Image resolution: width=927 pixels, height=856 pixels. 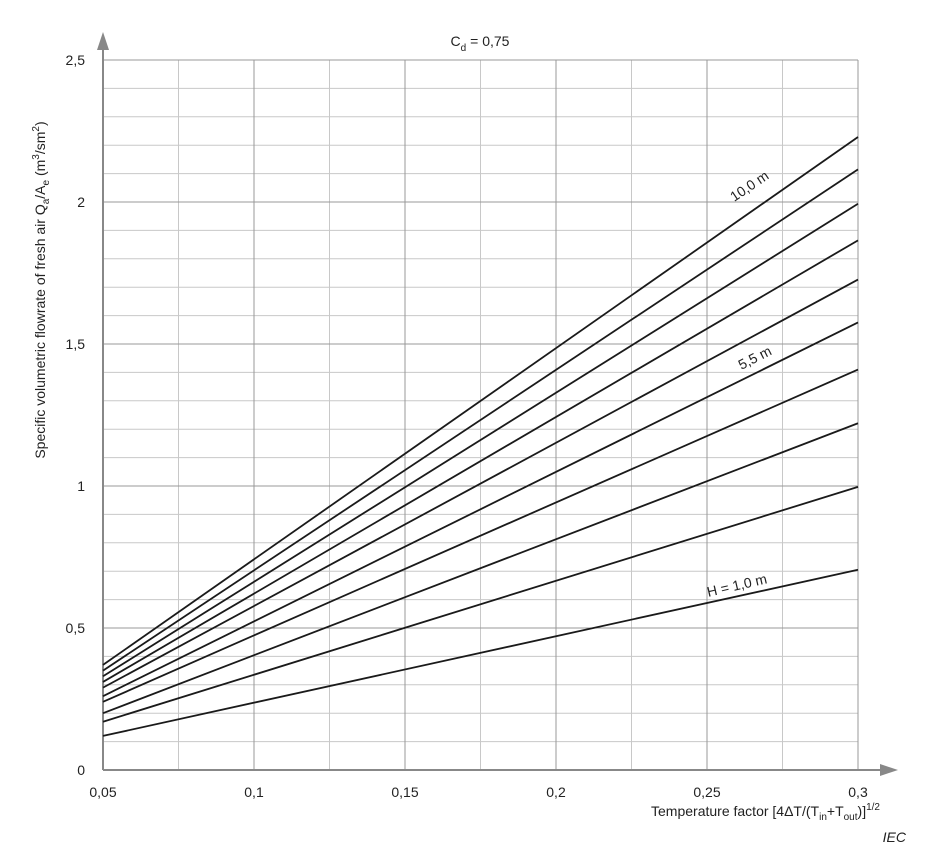 I want to click on x-tick-label: 0,2, so click(x=556, y=792).